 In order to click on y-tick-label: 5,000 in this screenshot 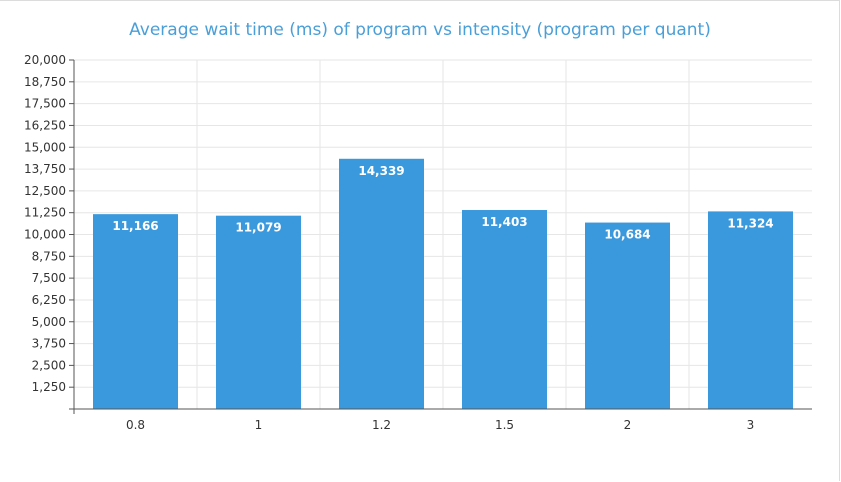, I will do `click(49, 322)`.